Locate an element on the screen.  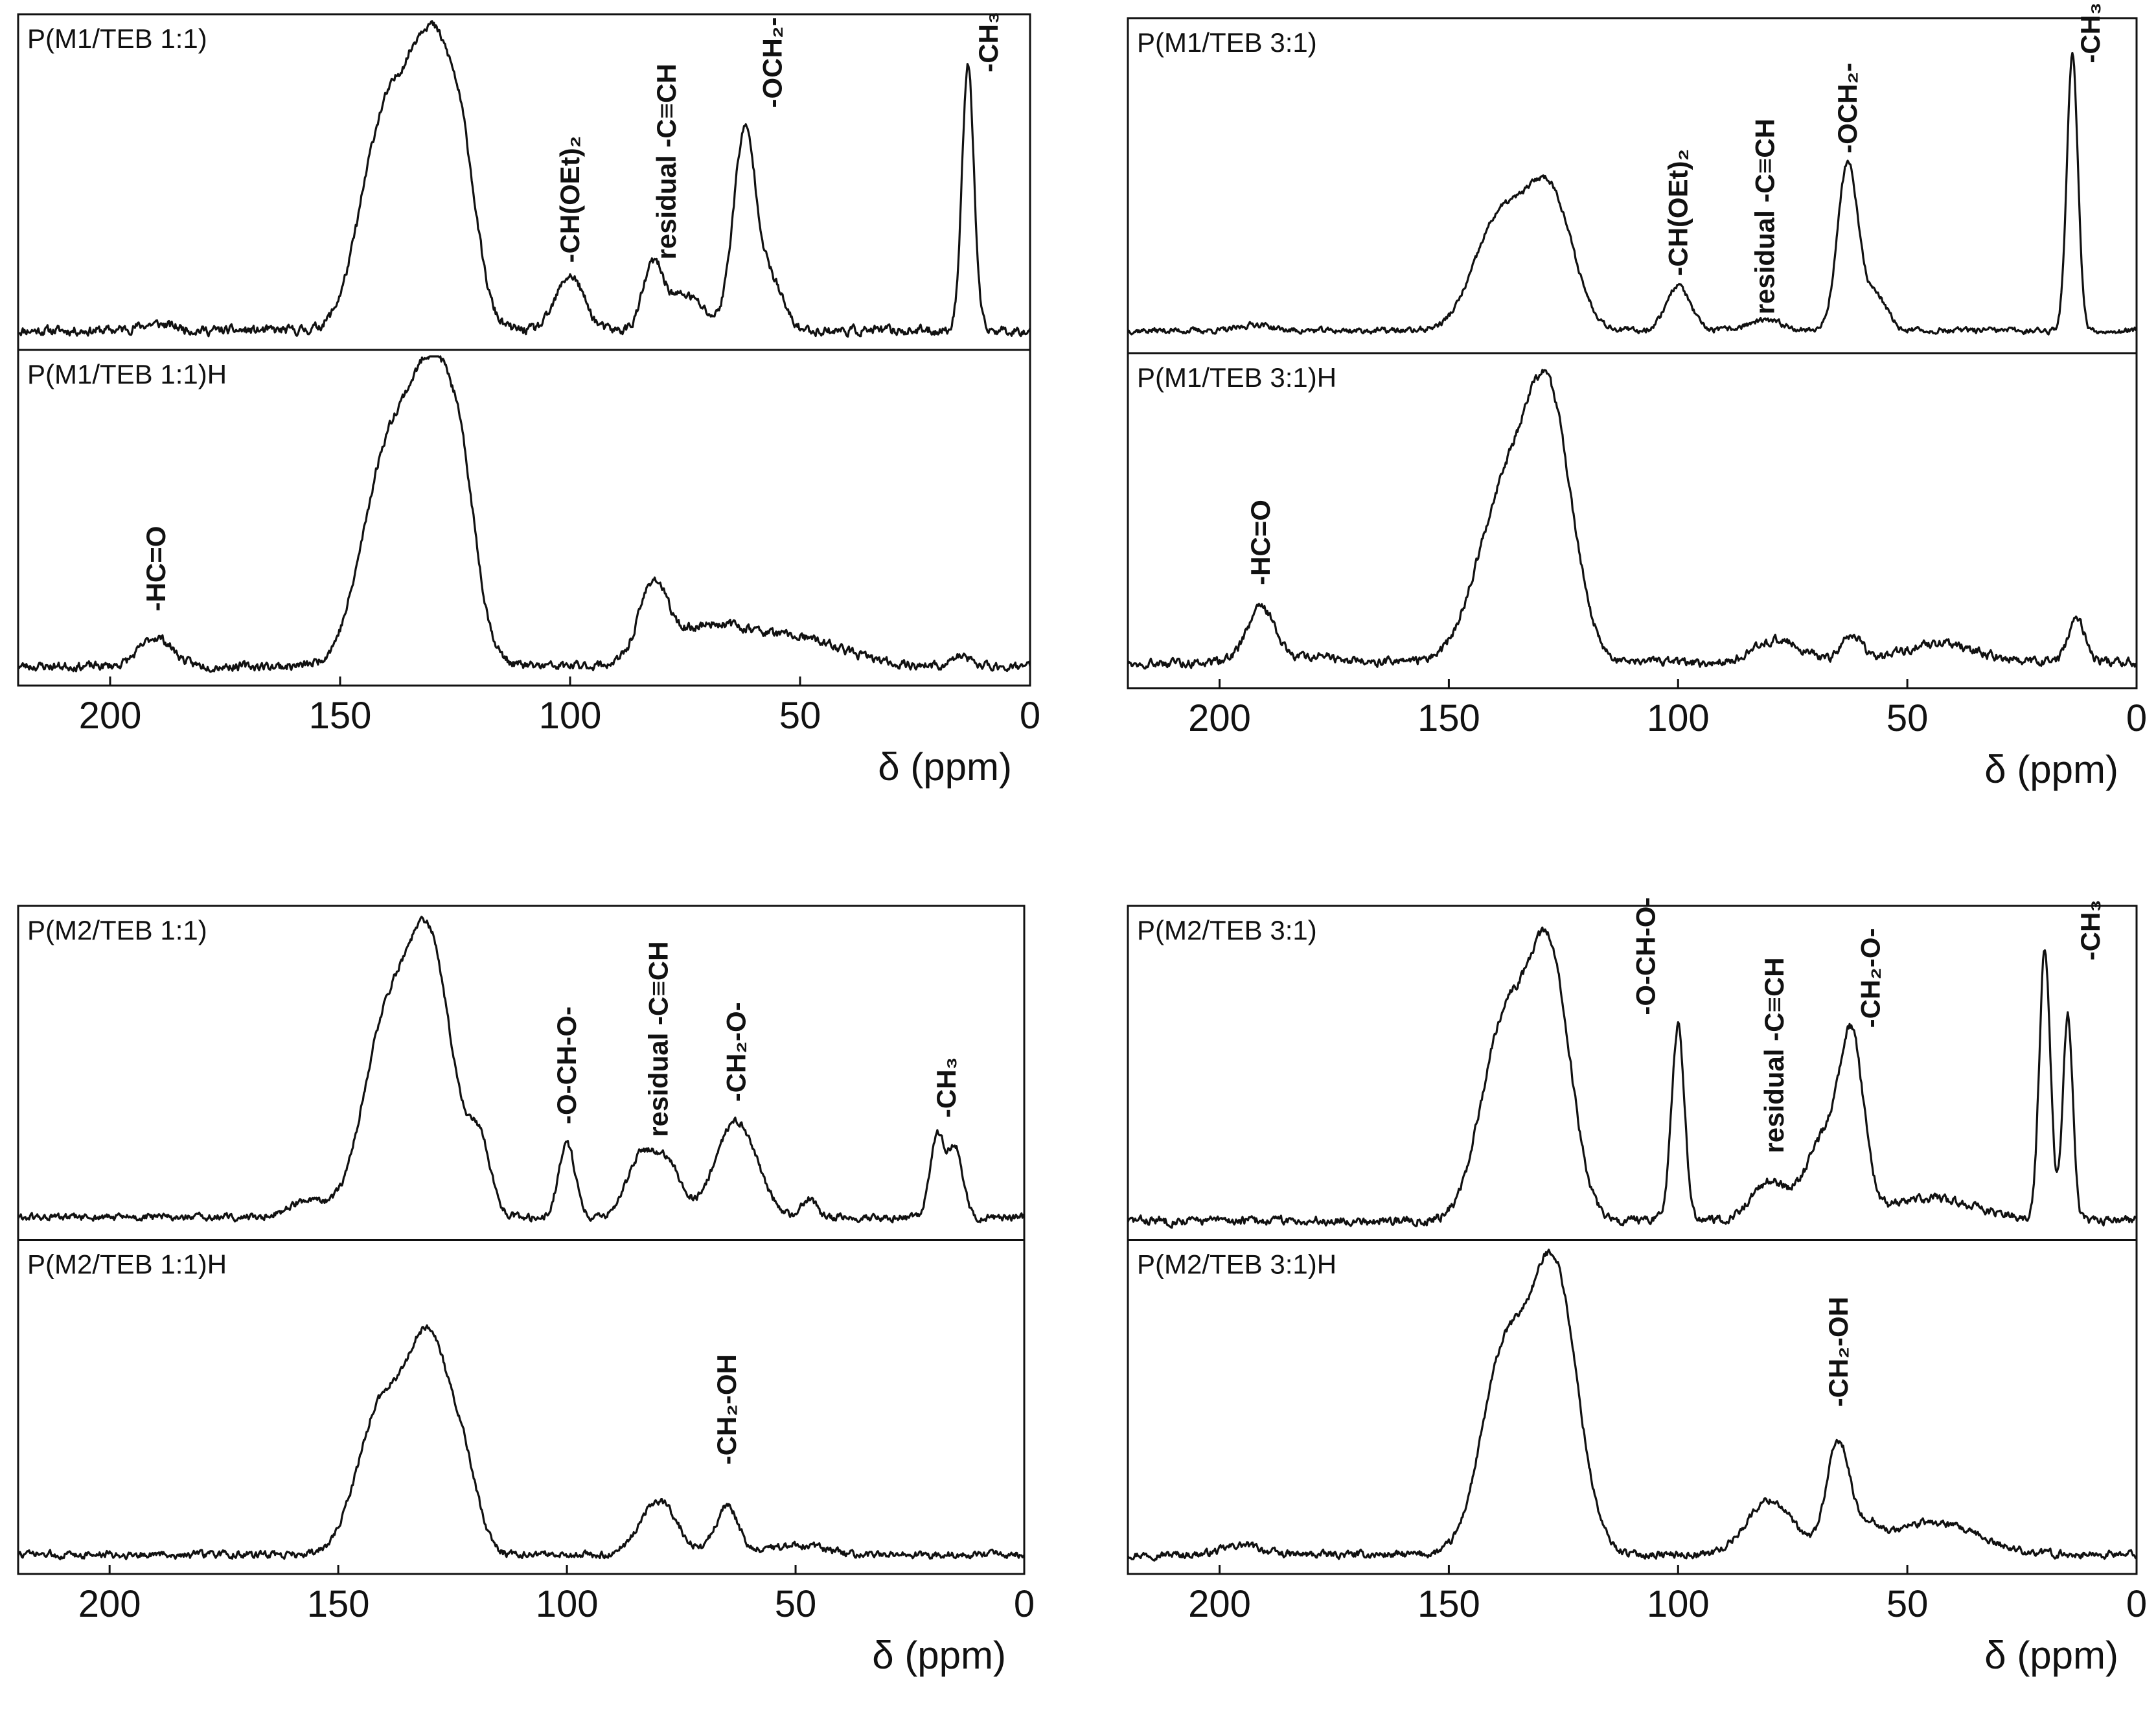
subplot-label: P(M1/TEB 3:1)H is located at coordinates (1236, 377).